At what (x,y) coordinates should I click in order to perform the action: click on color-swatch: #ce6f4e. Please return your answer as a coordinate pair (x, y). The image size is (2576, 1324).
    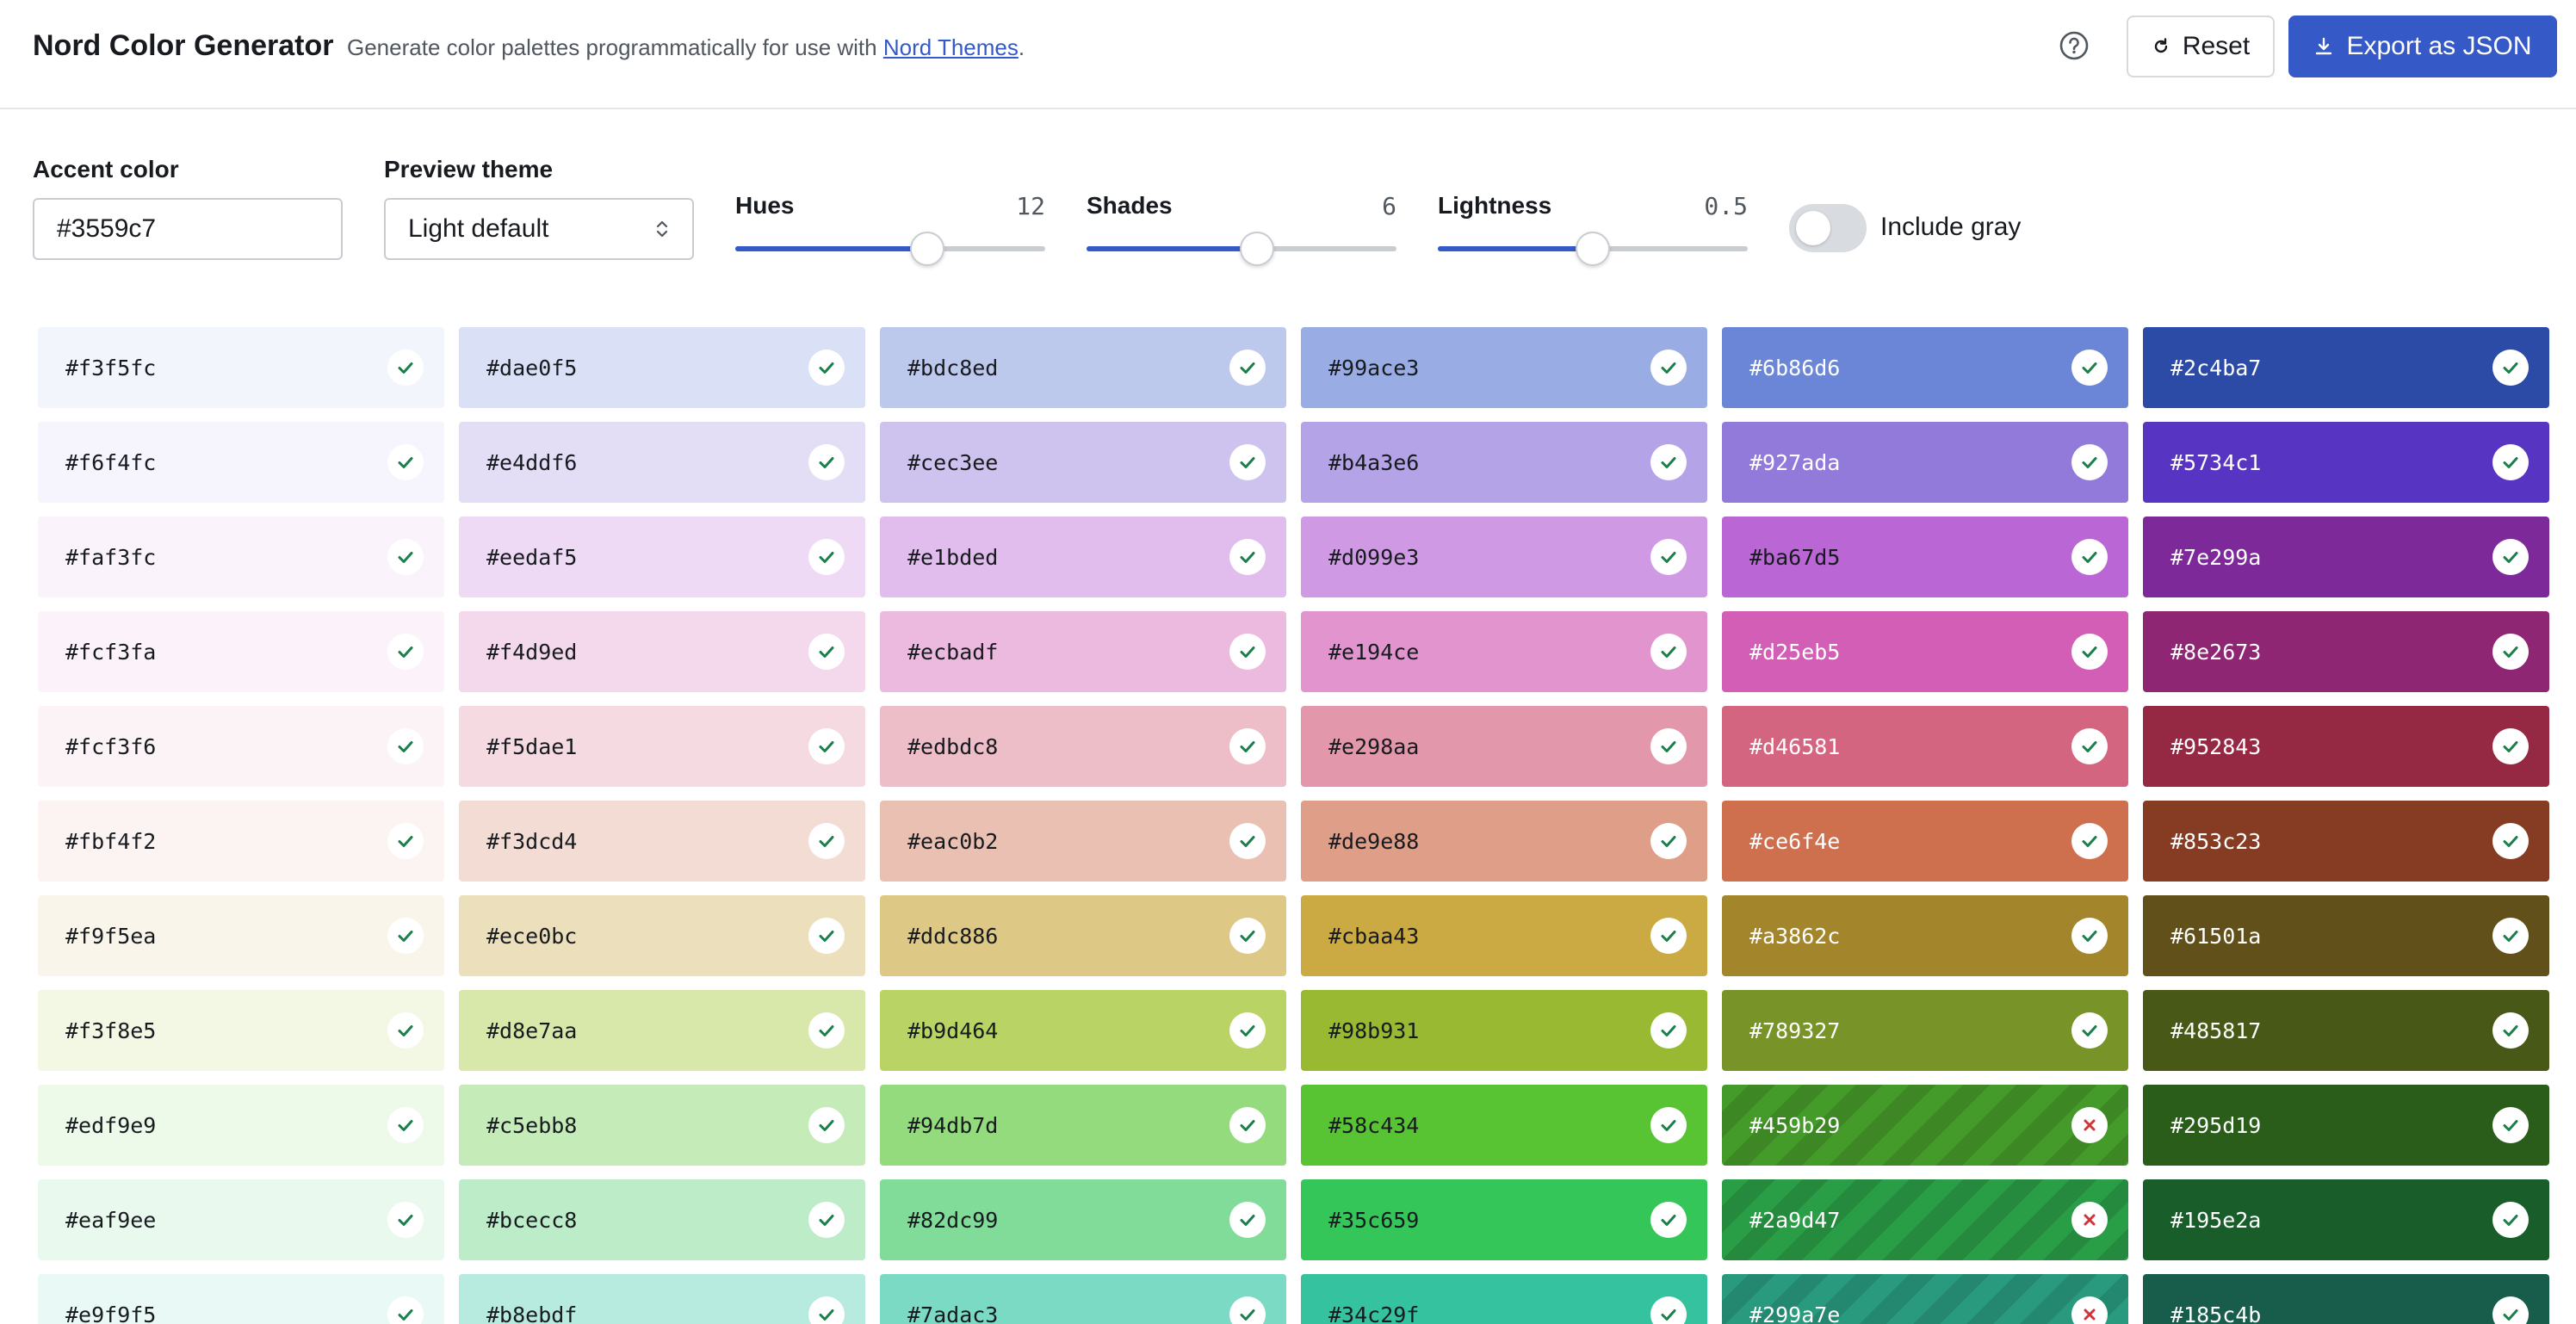
    Looking at the image, I should click on (1925, 841).